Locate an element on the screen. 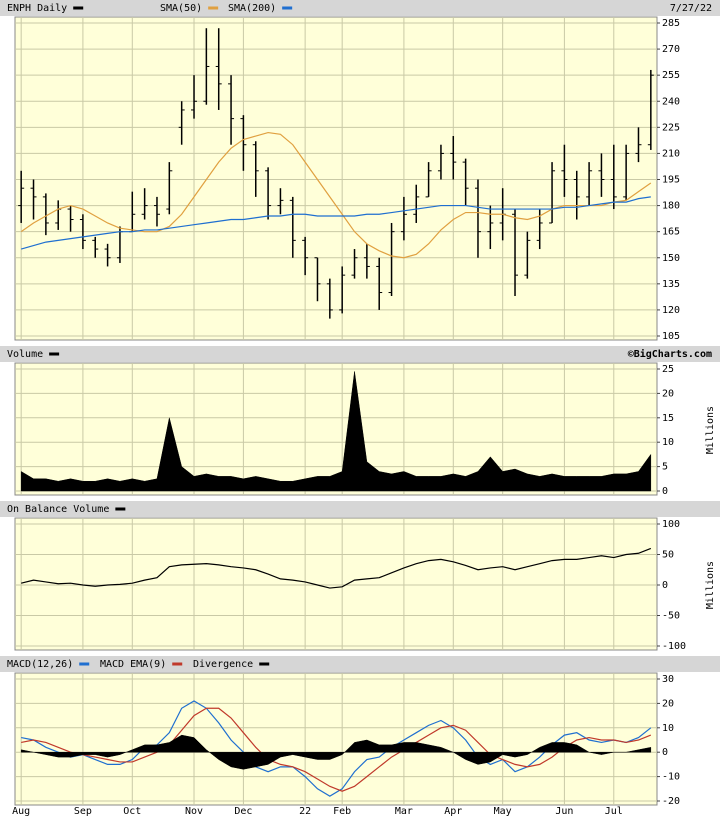 Image resolution: width=720 pixels, height=820 pixels. y-tick-label: 15 is located at coordinates (668, 418).